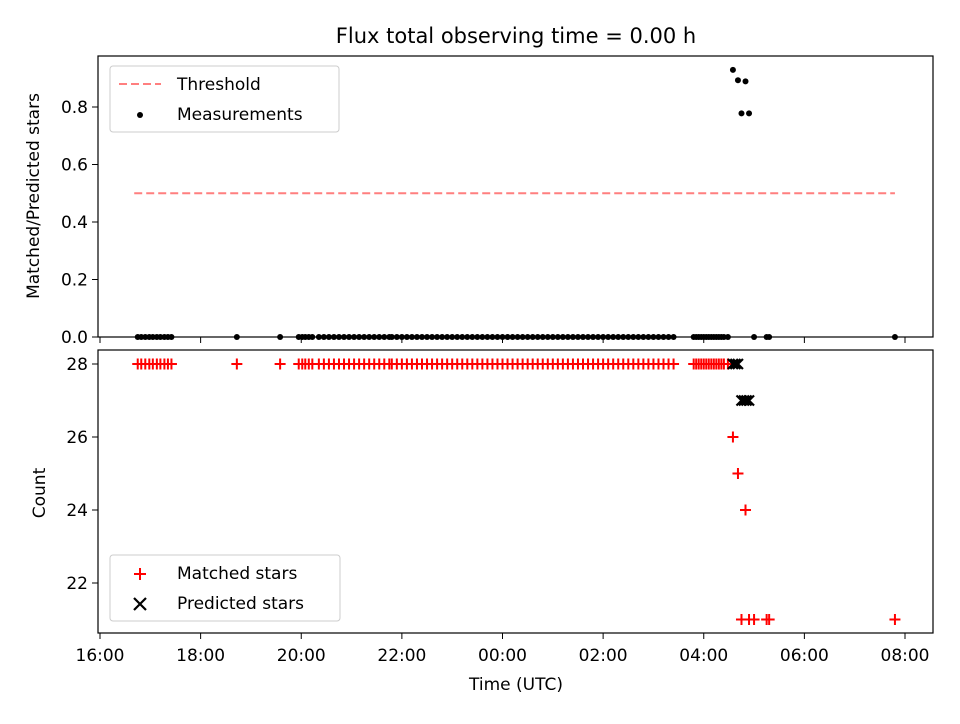 The height and width of the screenshot is (724, 960). I want to click on bottom-legend-box, so click(225, 588).